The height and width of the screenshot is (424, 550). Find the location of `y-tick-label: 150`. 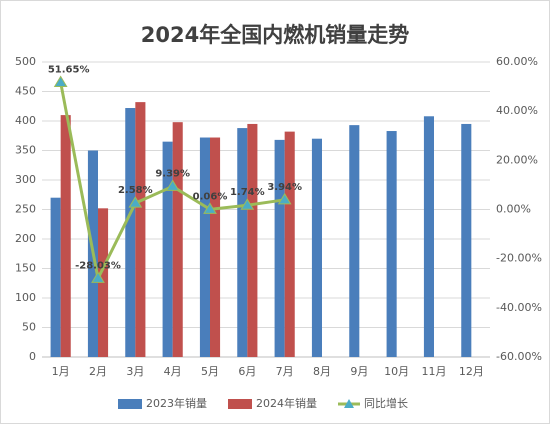

y-tick-label: 150 is located at coordinates (25, 268).